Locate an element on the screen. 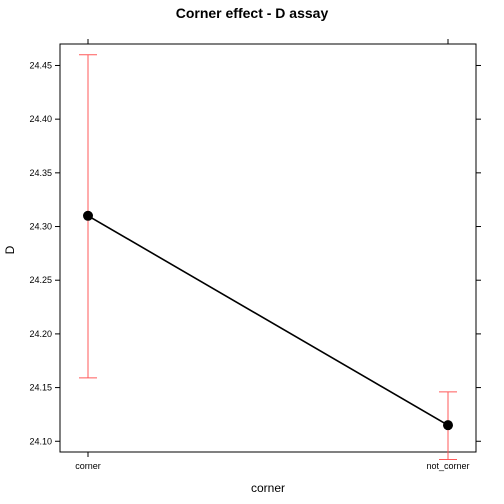  y-tick-label: 24.35 is located at coordinates (40, 173).